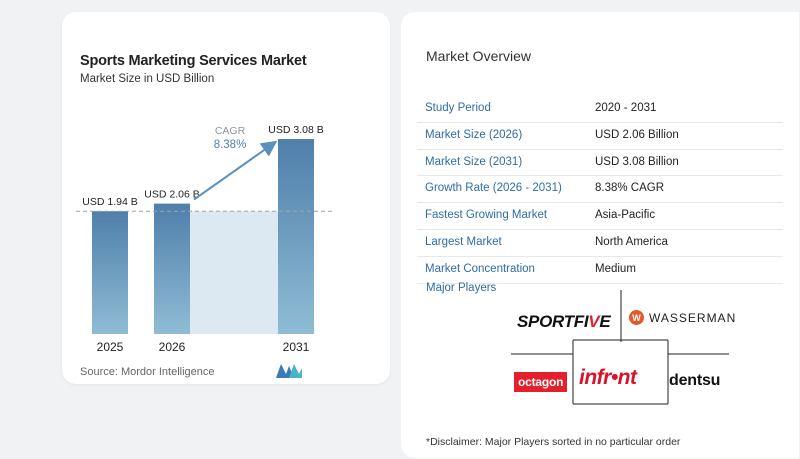 The image size is (800, 459). I want to click on overview-row-value: 8.38% CAGR, so click(630, 188).